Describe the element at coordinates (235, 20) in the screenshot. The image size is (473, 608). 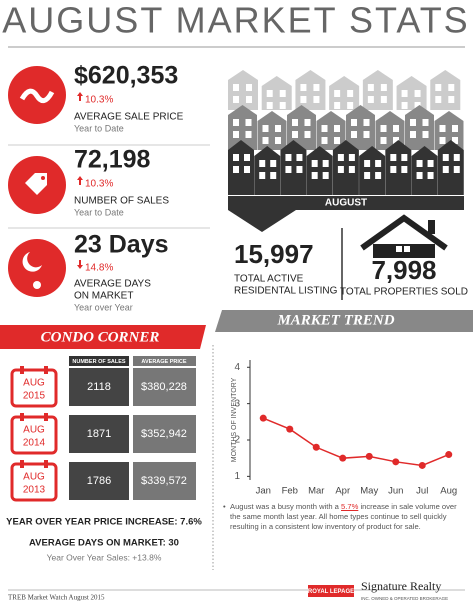
I see `title: AUGUST MARKET STATS` at that location.